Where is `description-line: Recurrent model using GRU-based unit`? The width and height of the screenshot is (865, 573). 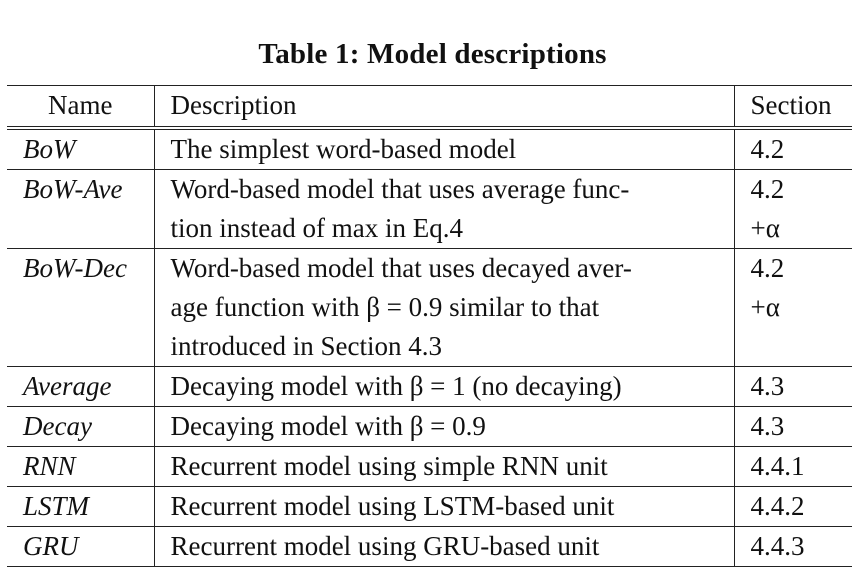
description-line: Recurrent model using GRU-based unit is located at coordinates (385, 546).